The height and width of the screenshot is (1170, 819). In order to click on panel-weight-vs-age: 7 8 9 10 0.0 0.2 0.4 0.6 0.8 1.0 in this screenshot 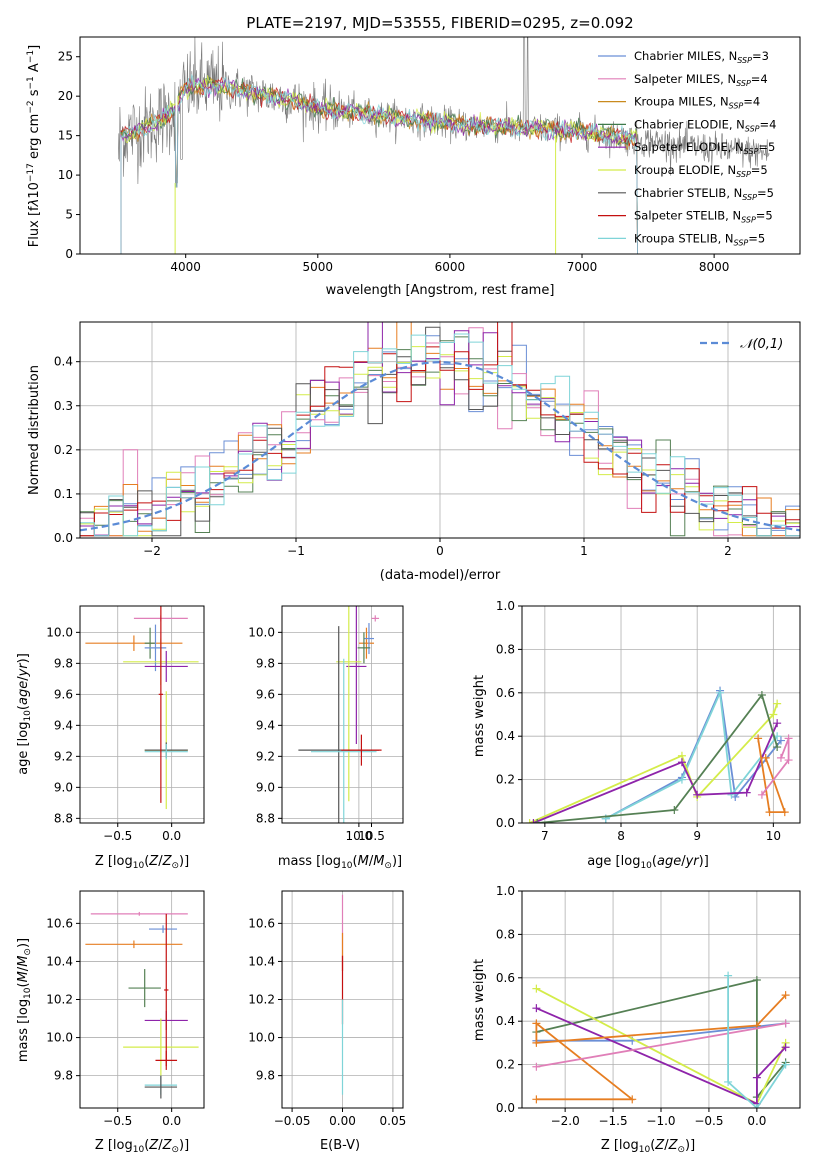, I will do `click(648, 721)`.